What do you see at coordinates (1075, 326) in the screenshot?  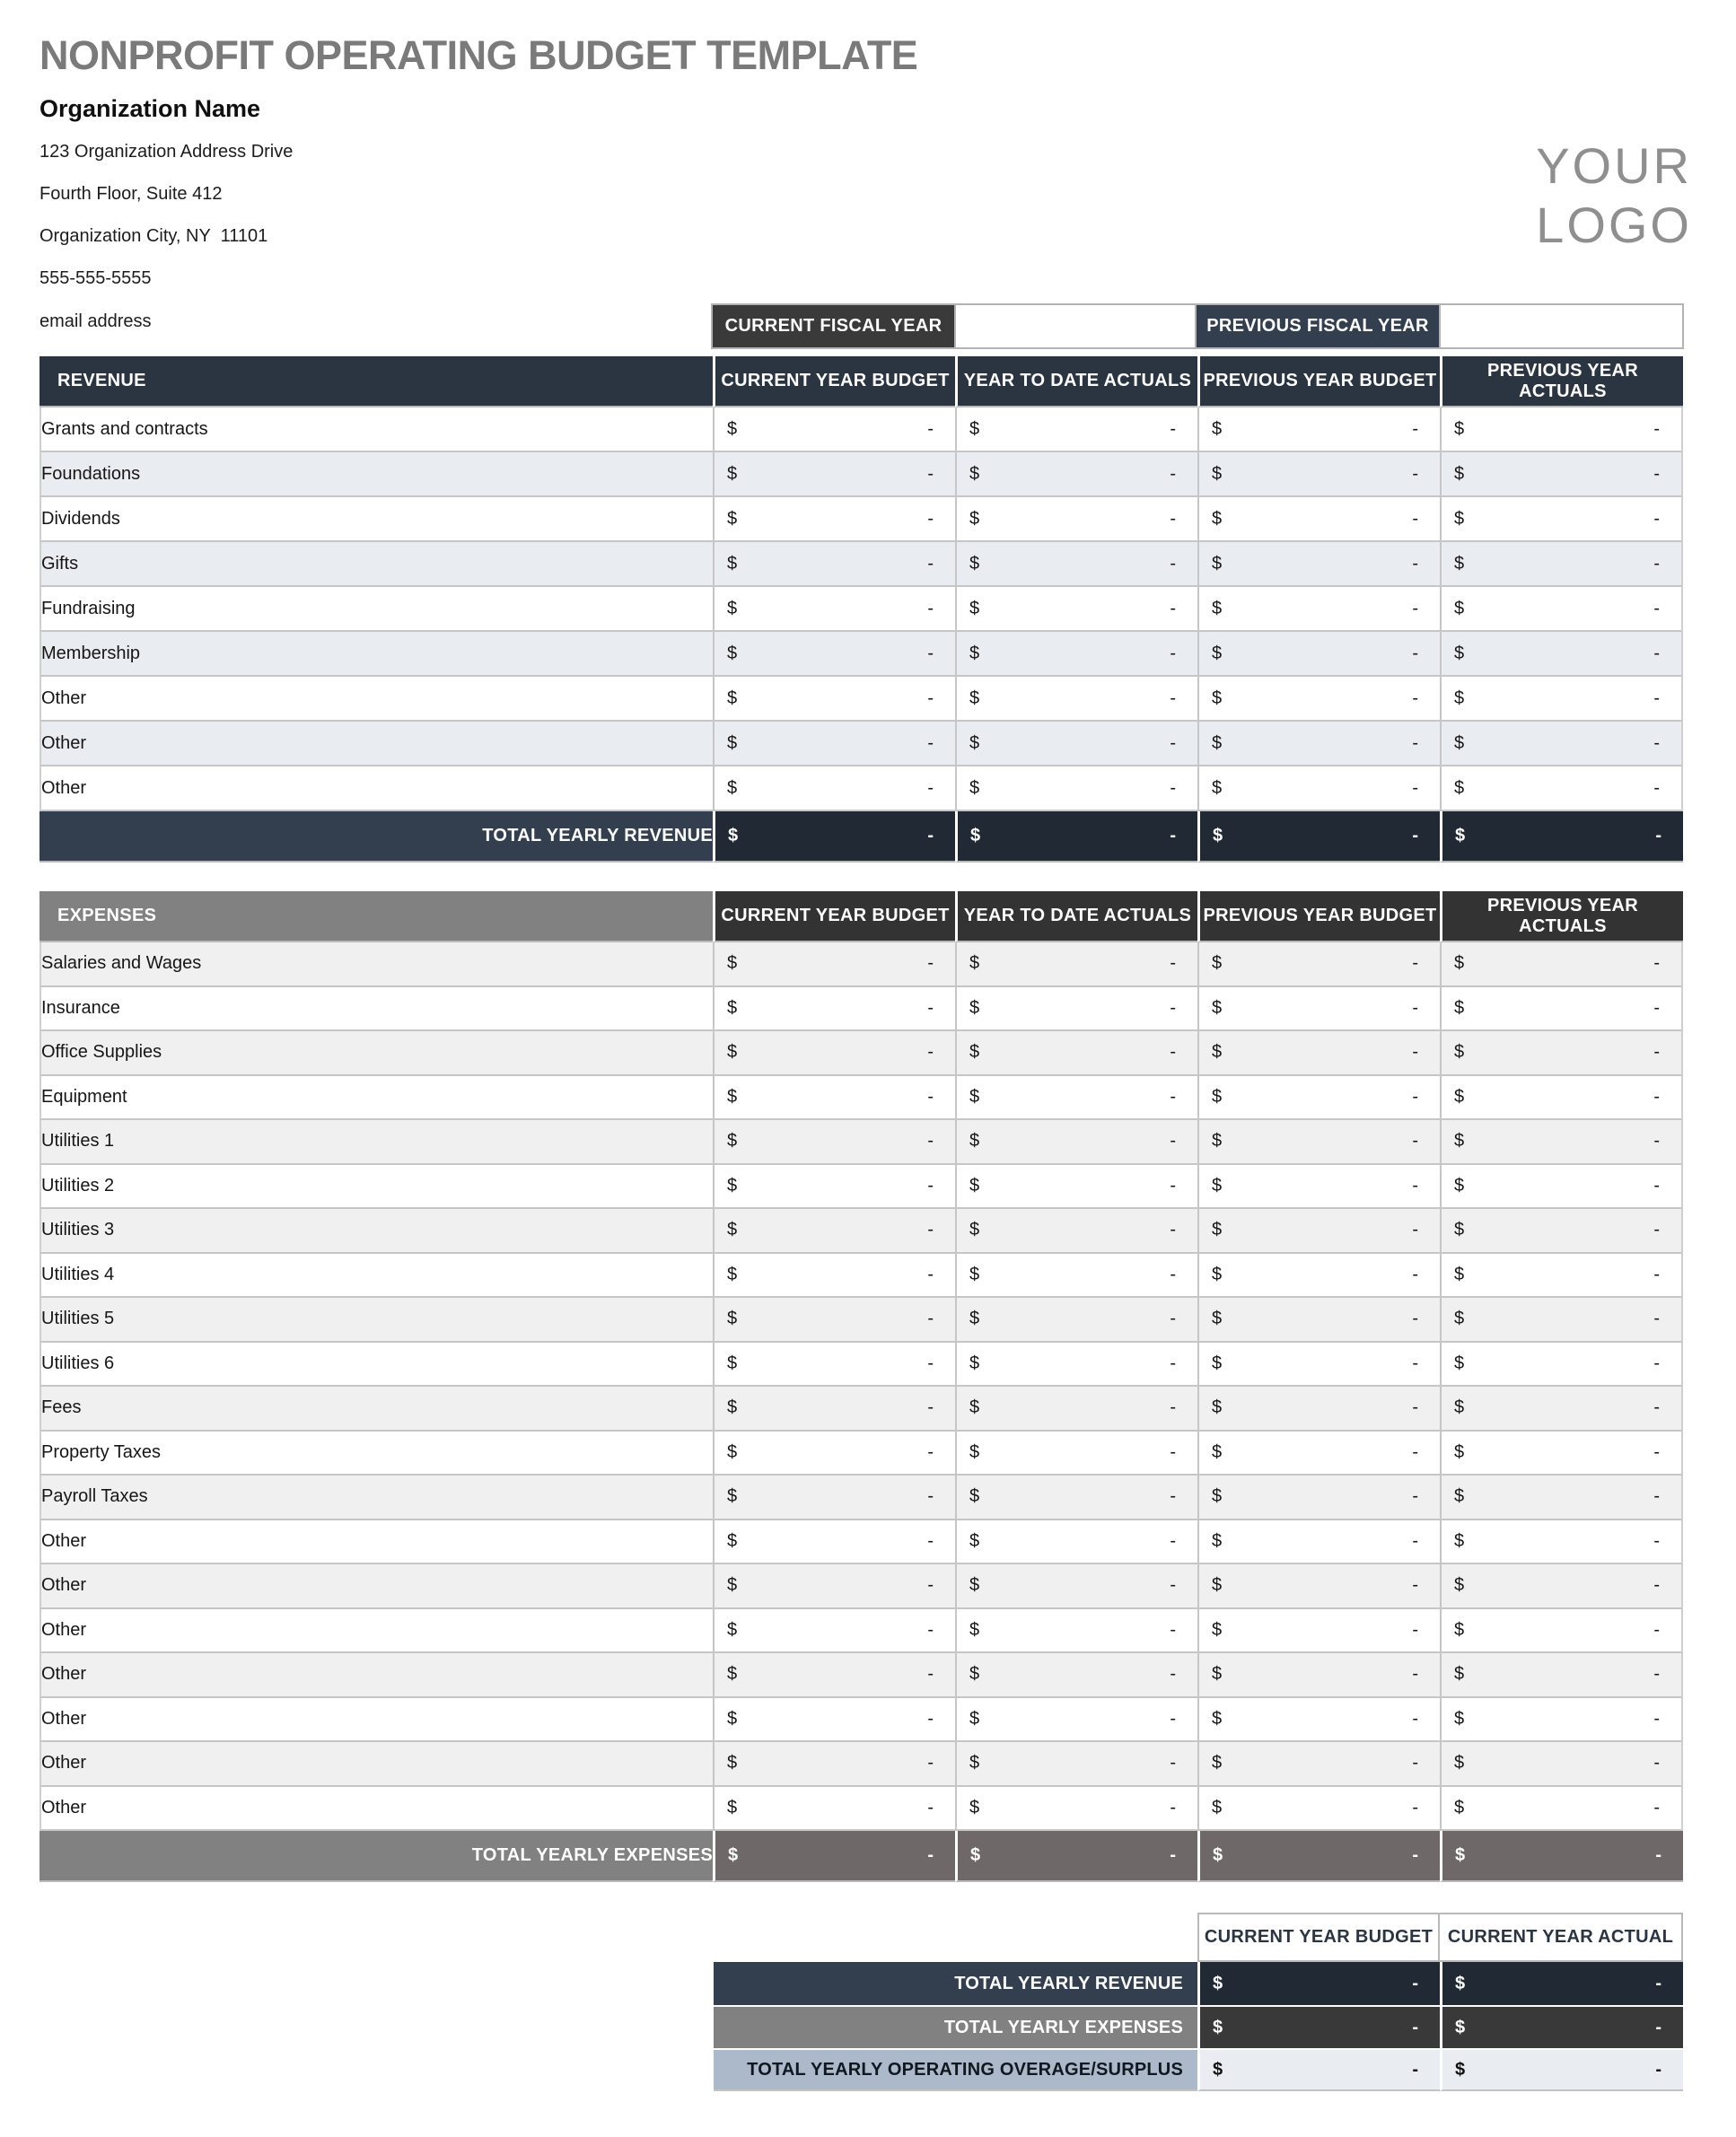 I see `current-fiscal-year-input` at bounding box center [1075, 326].